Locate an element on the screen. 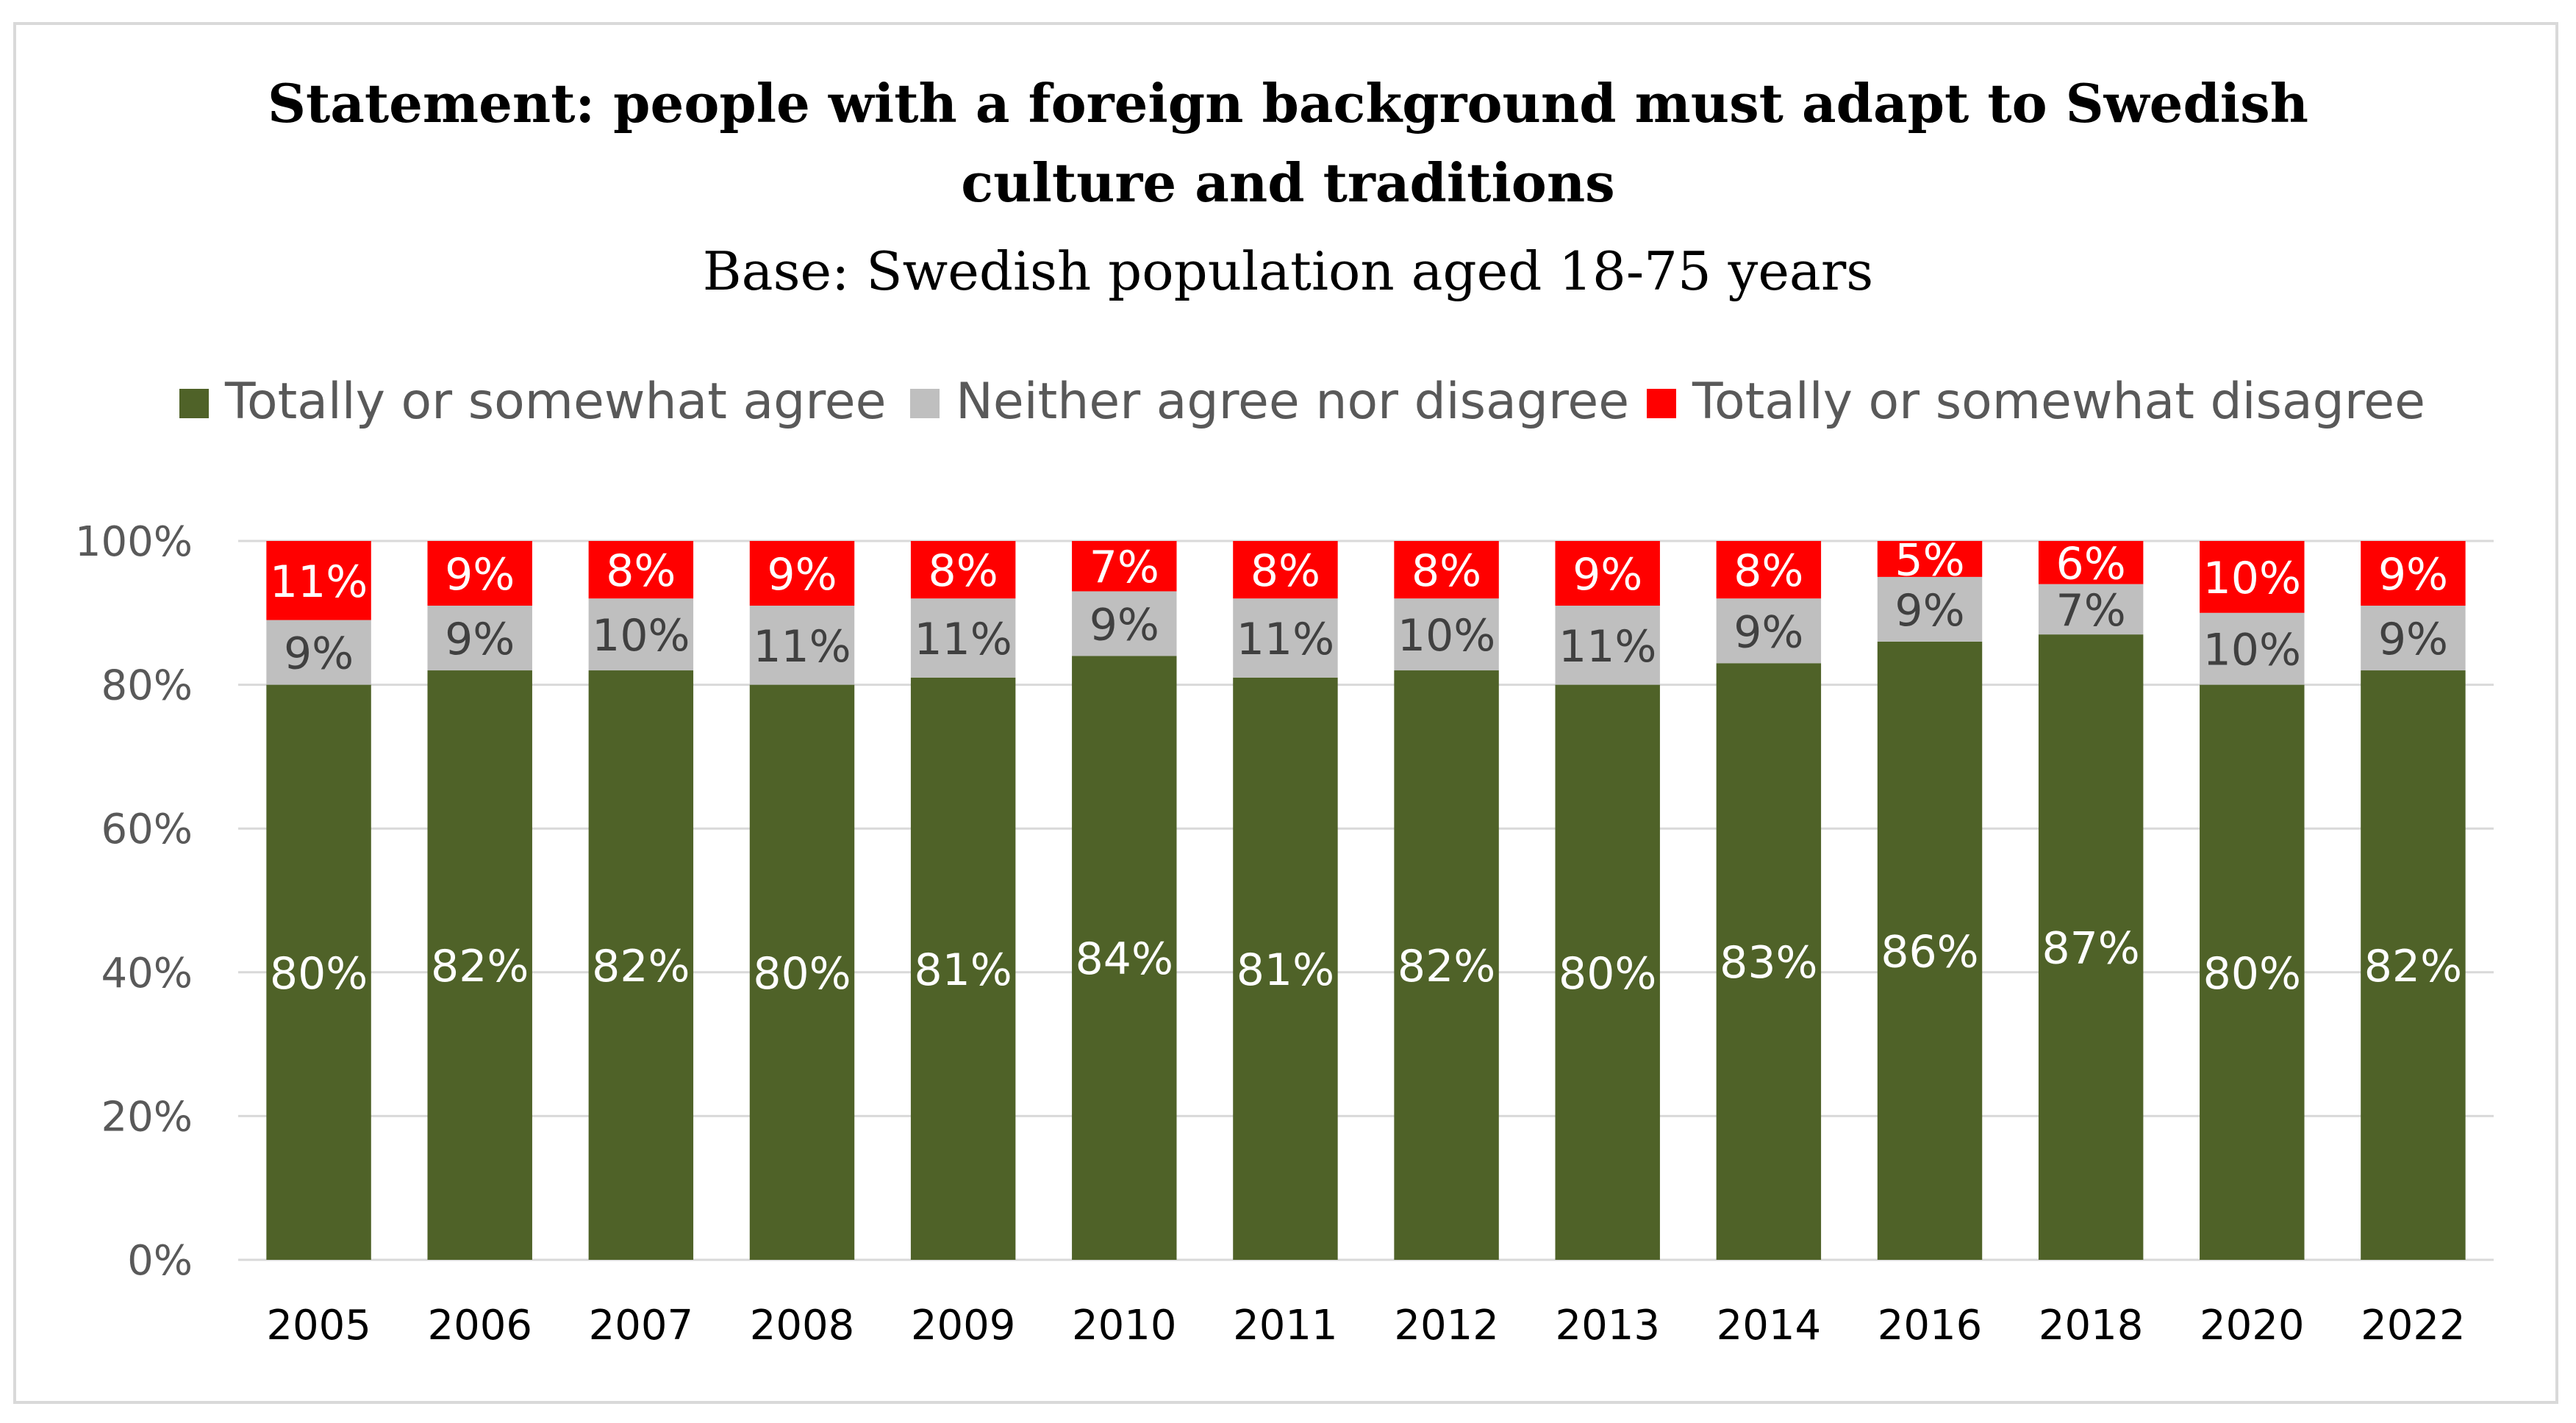 The image size is (2576, 1423). y-tick-label: 60% is located at coordinates (147, 829).